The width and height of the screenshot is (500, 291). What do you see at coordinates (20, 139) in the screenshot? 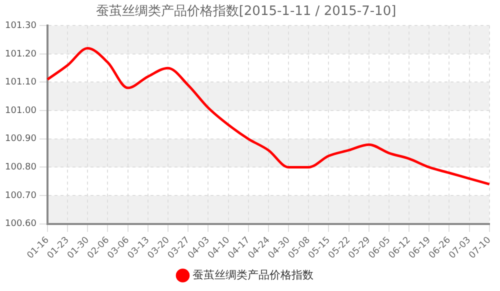
I see `y-tick-label: 100.90` at bounding box center [20, 139].